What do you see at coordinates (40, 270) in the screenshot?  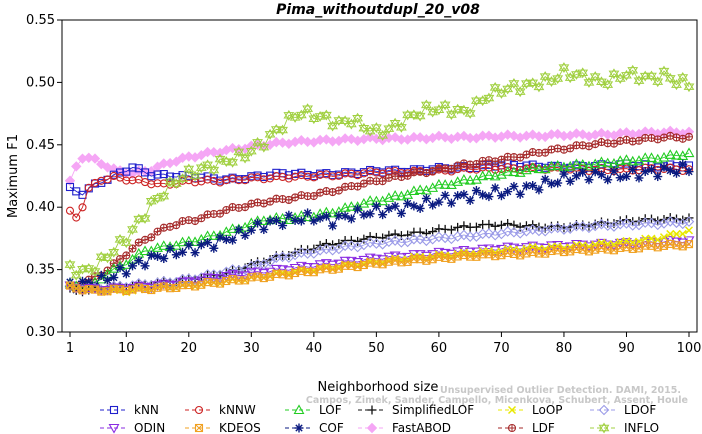 I see `y-tick-label: 0.35` at bounding box center [40, 270].